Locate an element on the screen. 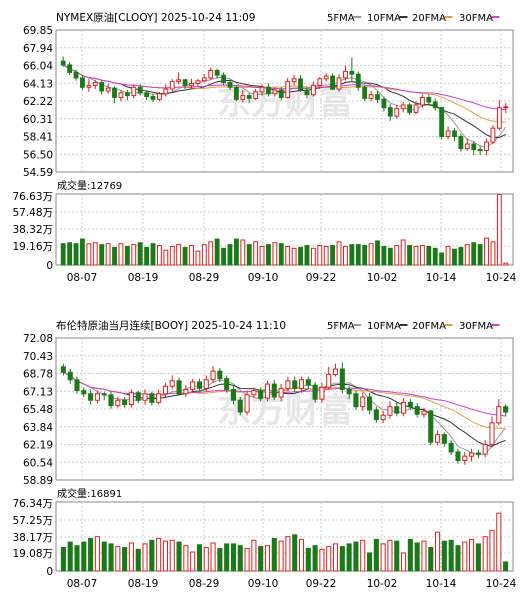  x-tick-label: 08-07 is located at coordinates (82, 278).